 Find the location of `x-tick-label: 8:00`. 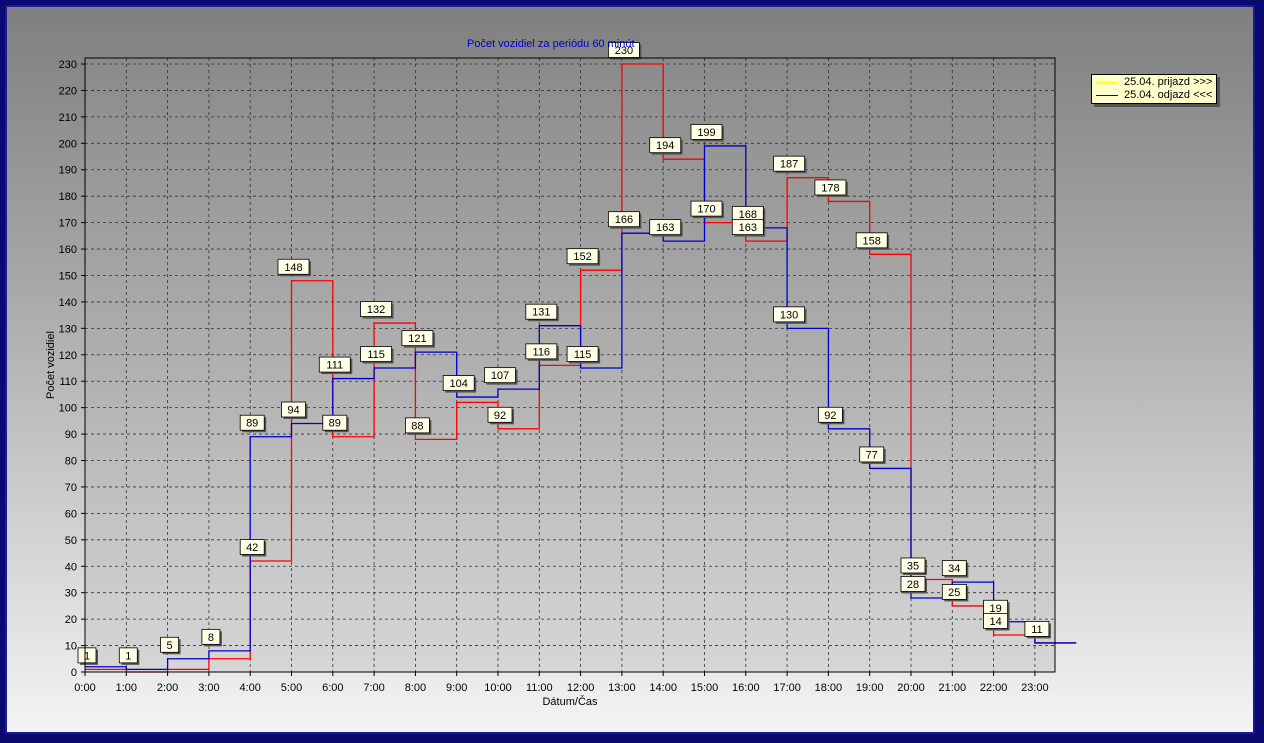

x-tick-label: 8:00 is located at coordinates (415, 688).